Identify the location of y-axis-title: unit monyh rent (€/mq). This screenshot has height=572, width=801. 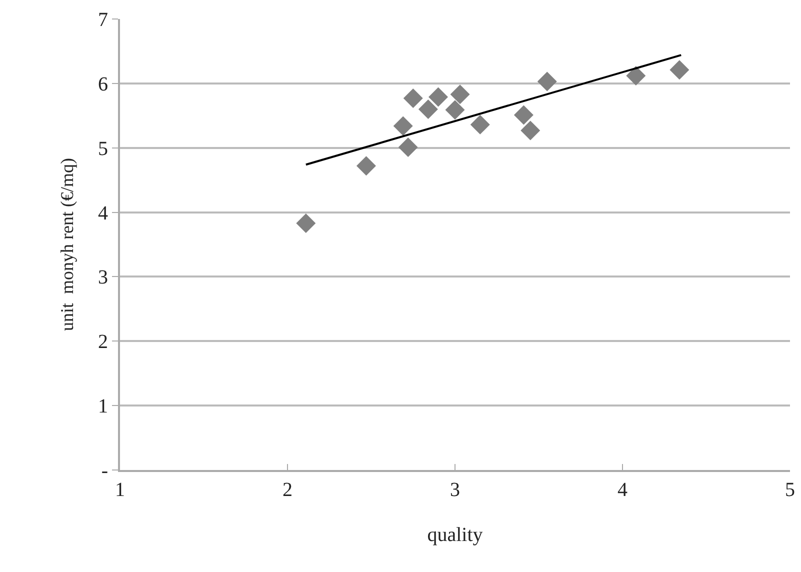
(67, 244).